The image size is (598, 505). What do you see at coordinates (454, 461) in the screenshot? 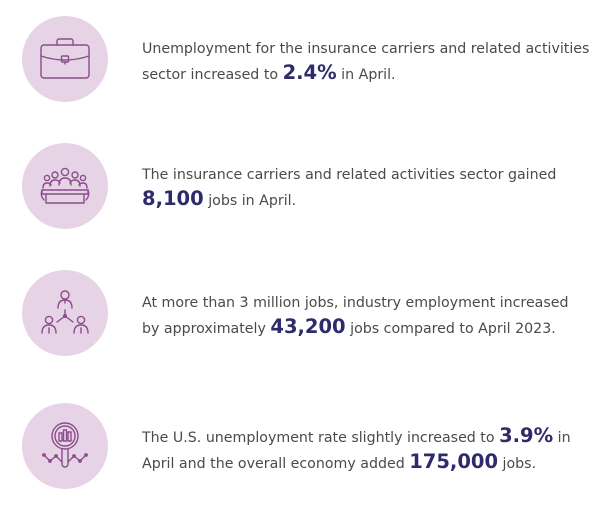
I see `stat-value-secondary: 175,000` at bounding box center [454, 461].